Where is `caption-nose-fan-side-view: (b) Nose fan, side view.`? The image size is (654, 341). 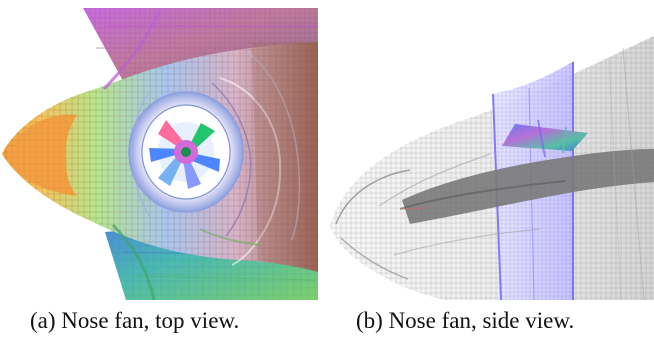 caption-nose-fan-side-view: (b) Nose fan, side view. is located at coordinates (465, 320).